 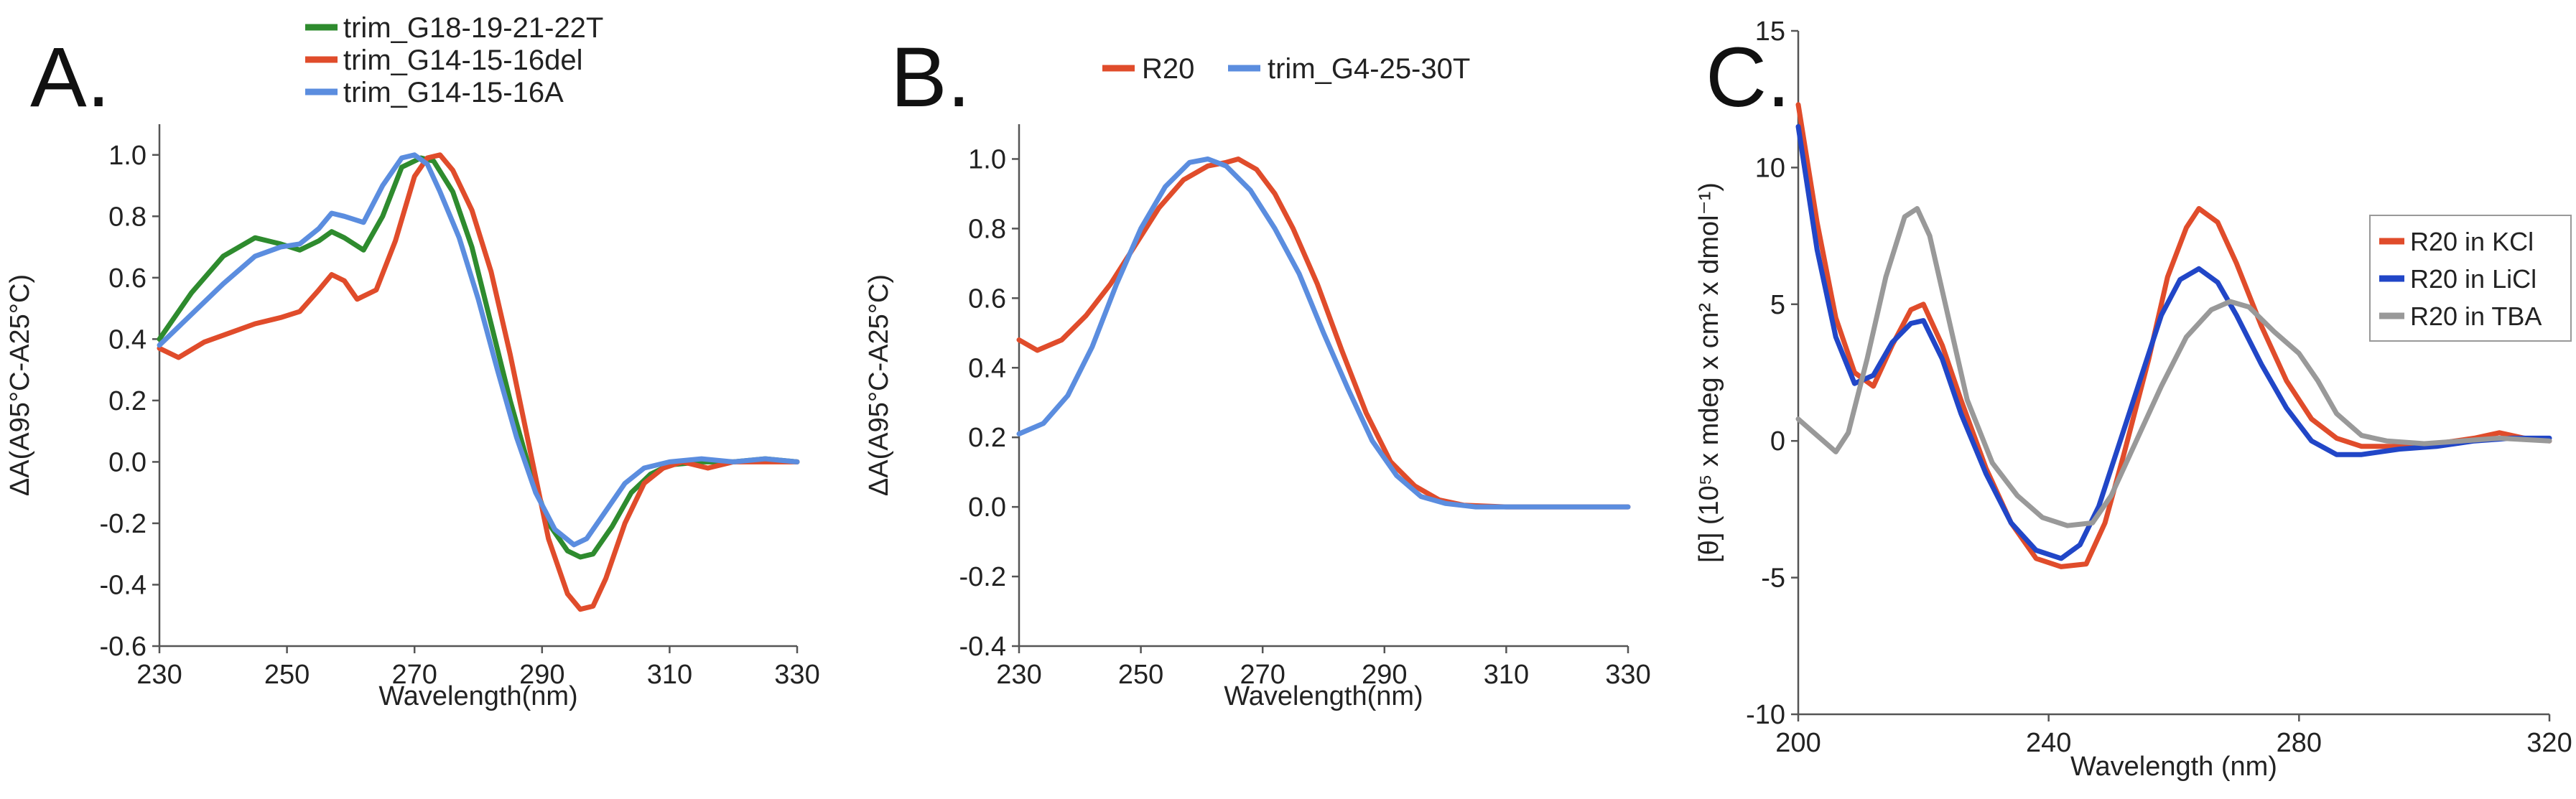 I want to click on y-tick-label: -0.6, so click(x=123, y=647).